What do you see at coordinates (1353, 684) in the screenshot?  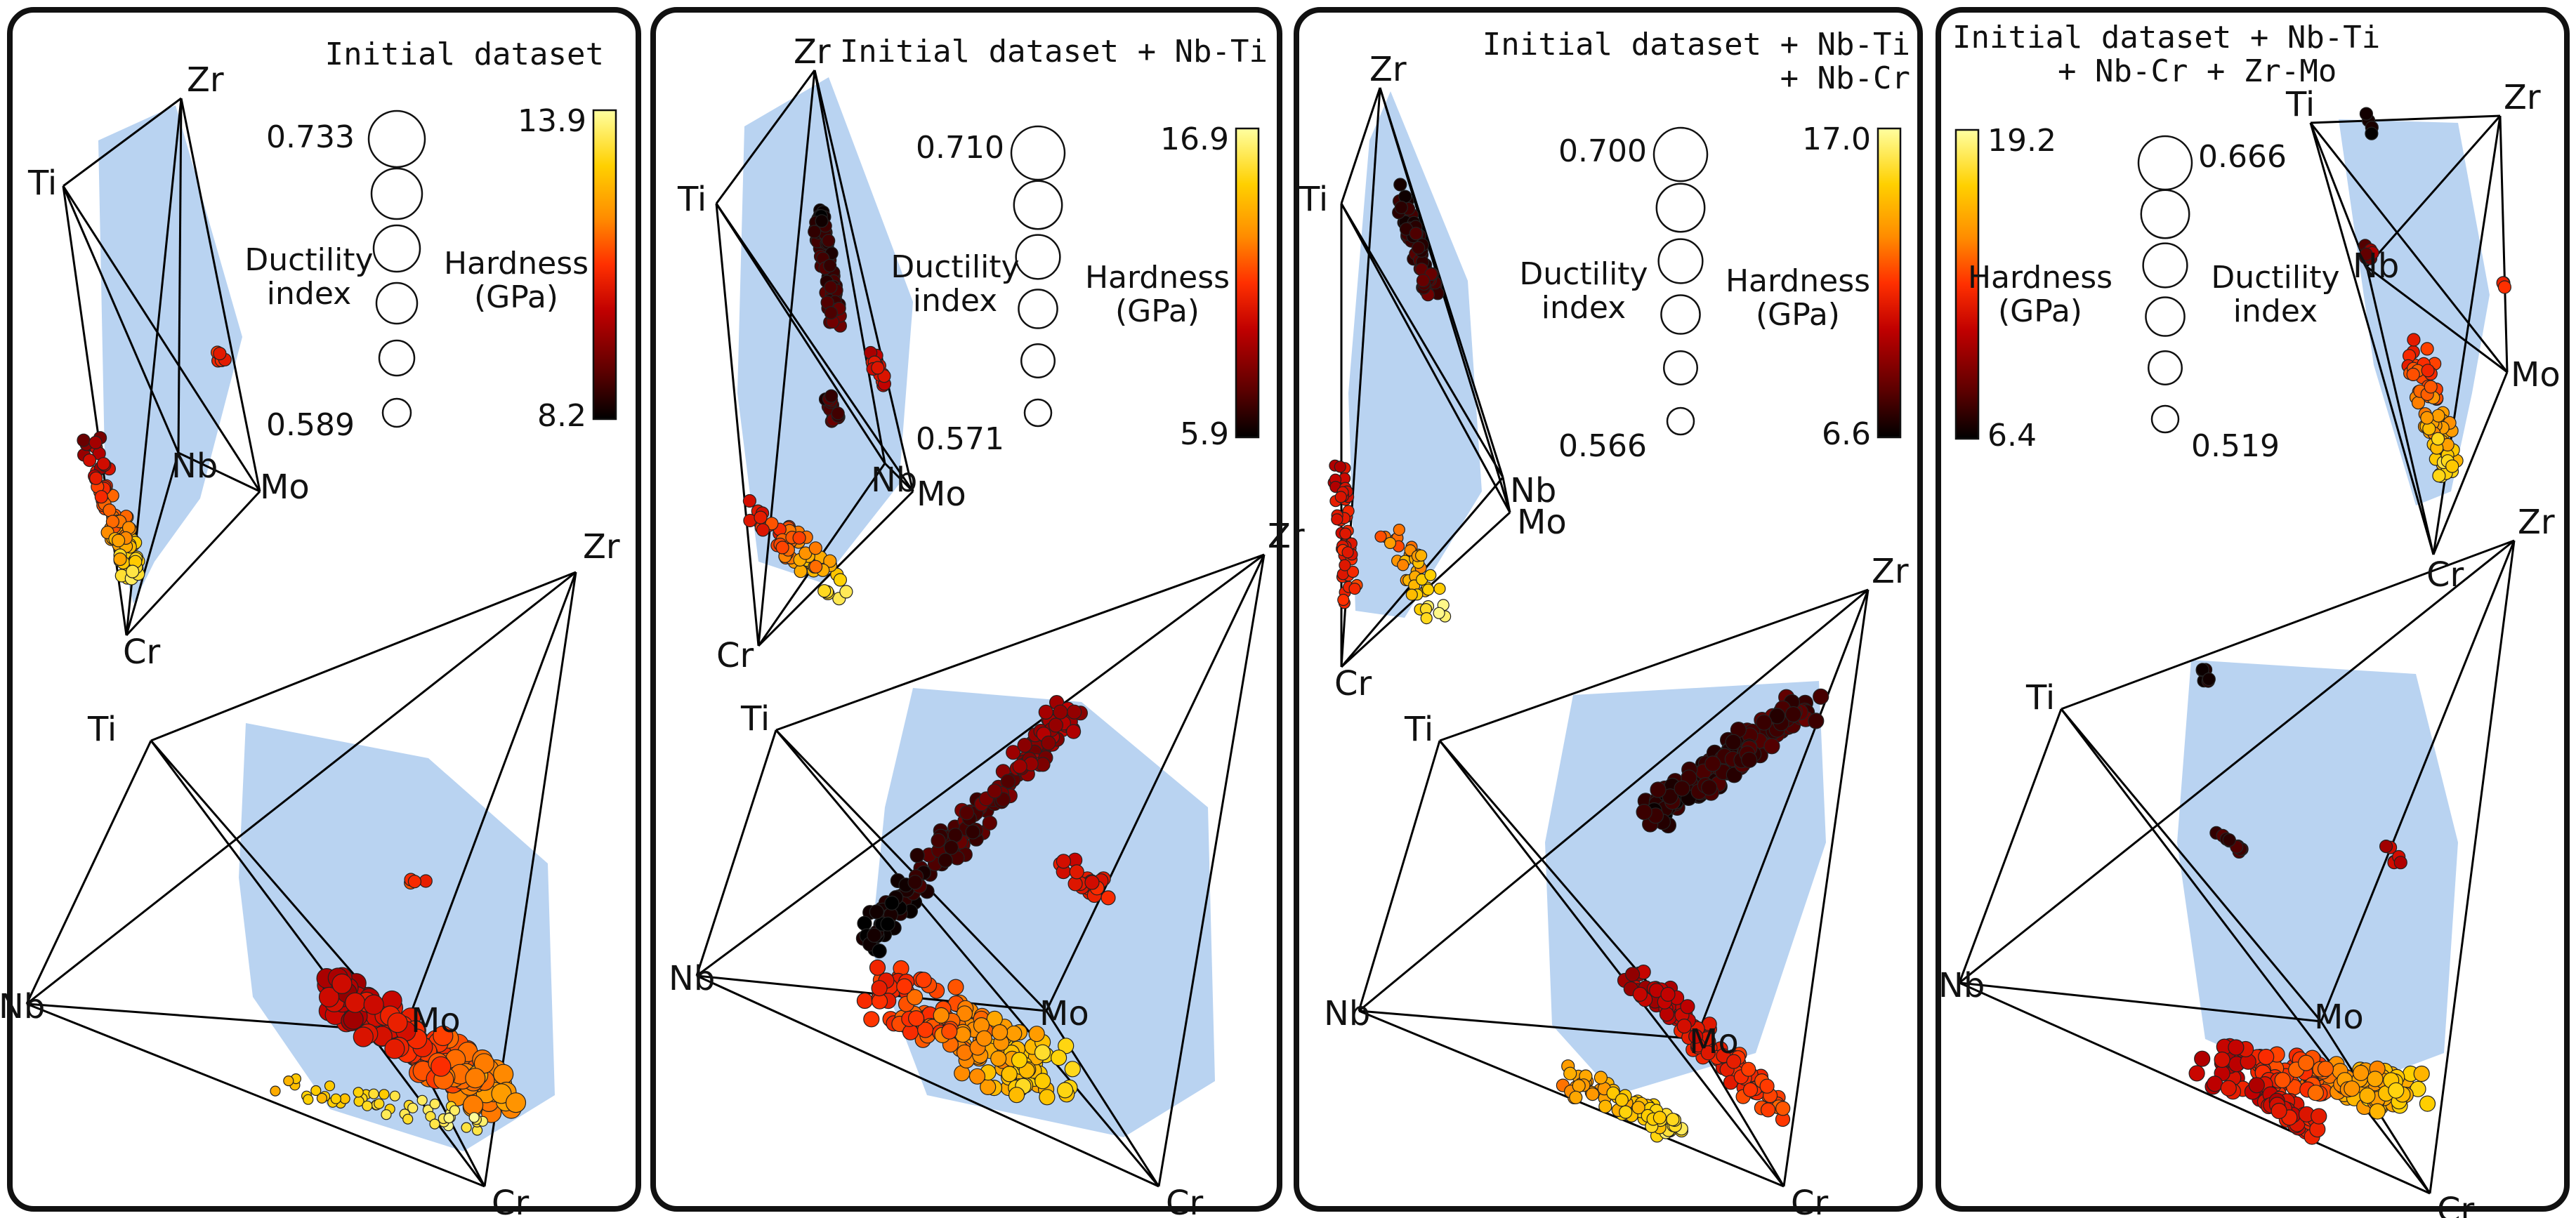 I see `small-vertex-label-cr: Cr` at bounding box center [1353, 684].